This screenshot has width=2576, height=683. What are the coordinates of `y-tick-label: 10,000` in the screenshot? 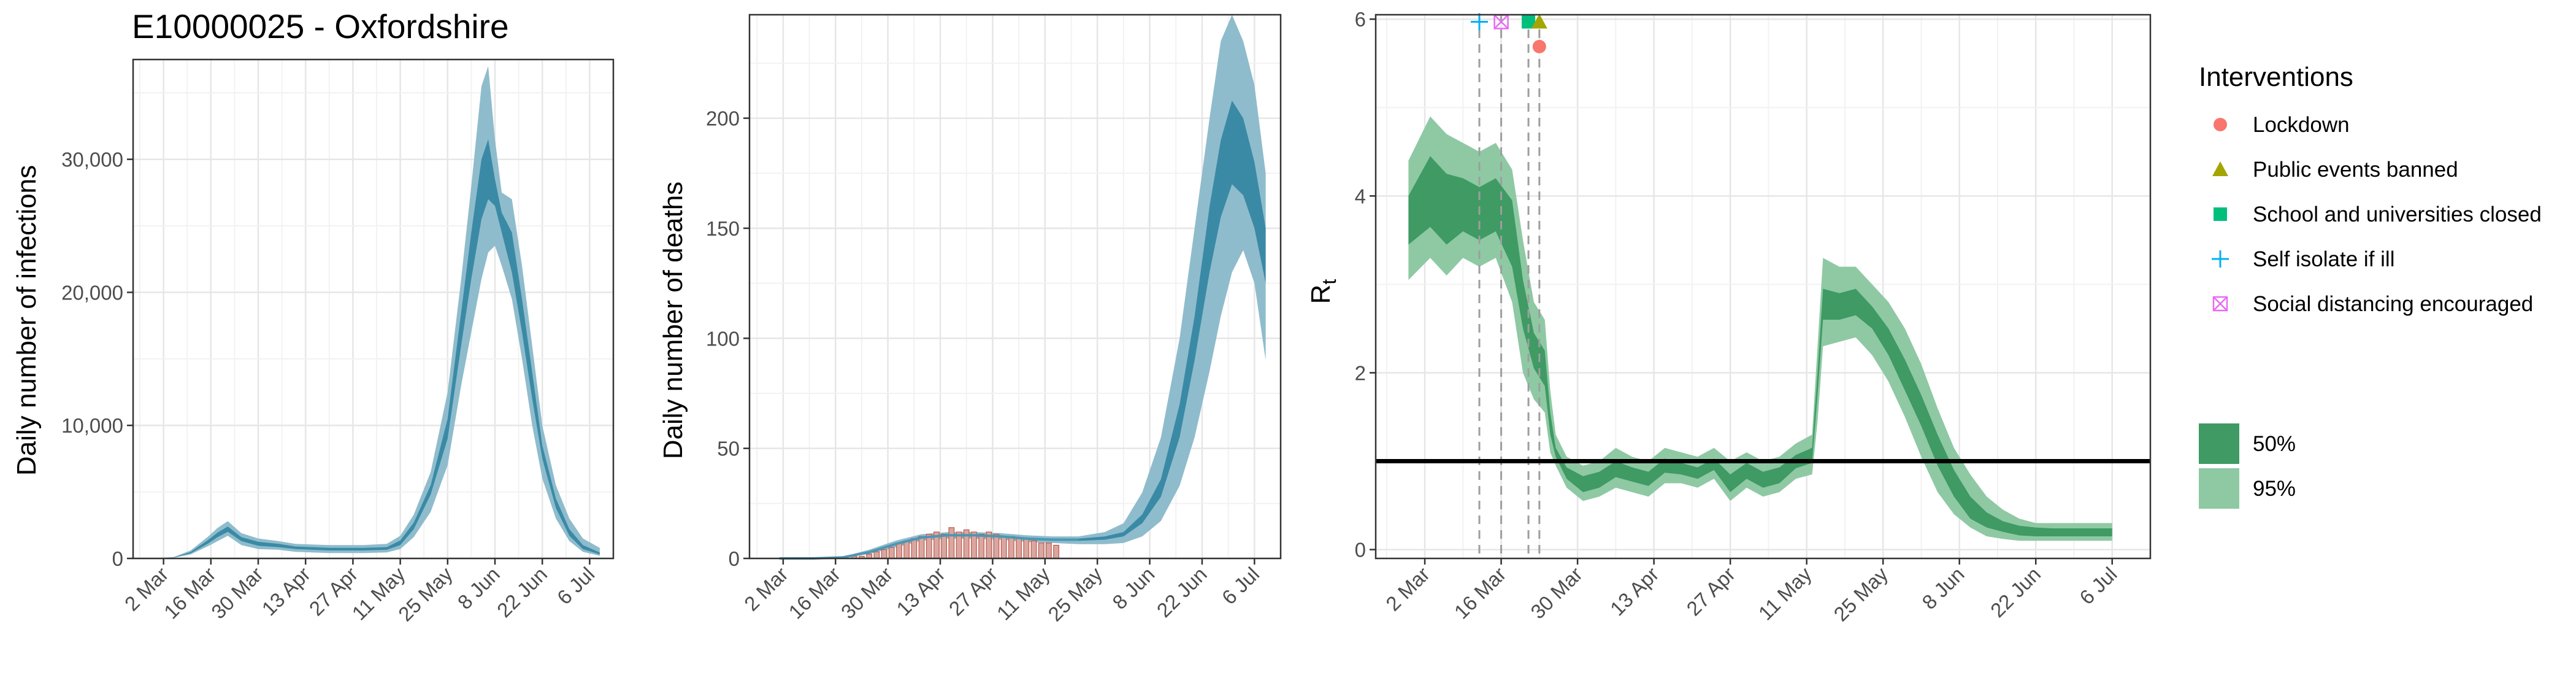 It's located at (92, 425).